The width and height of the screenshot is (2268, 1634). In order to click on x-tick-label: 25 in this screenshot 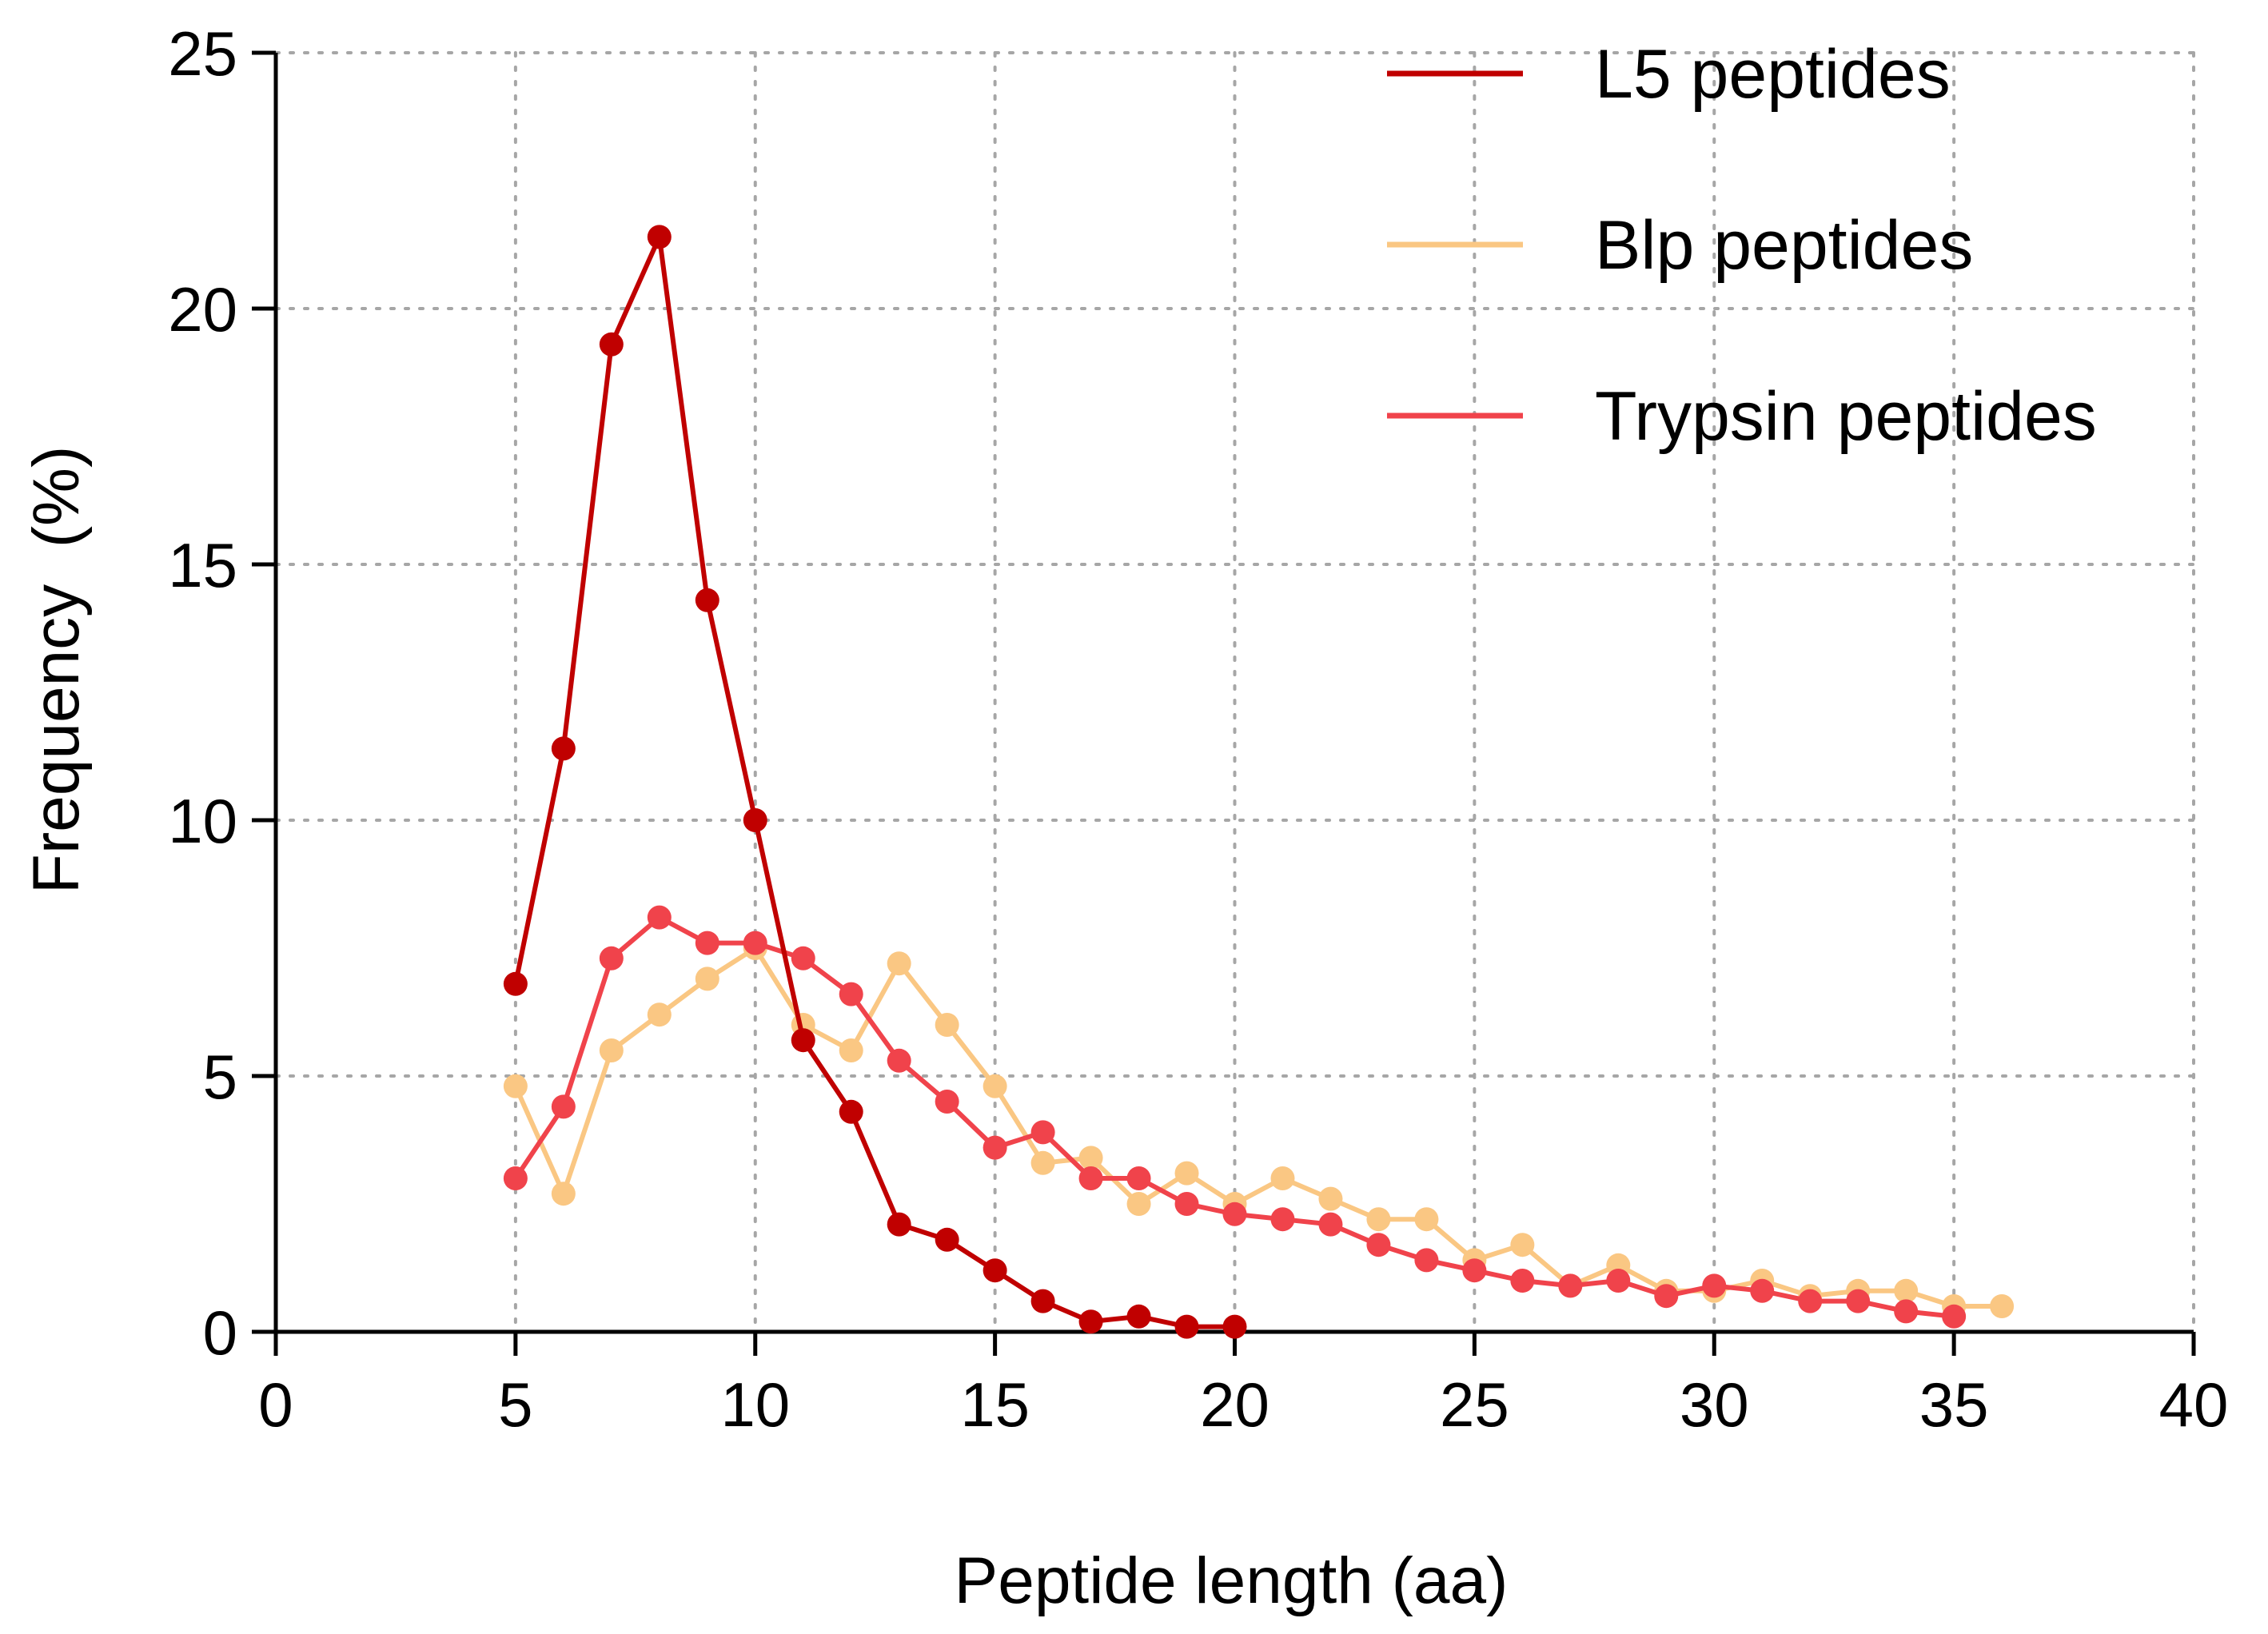, I will do `click(1474, 1404)`.